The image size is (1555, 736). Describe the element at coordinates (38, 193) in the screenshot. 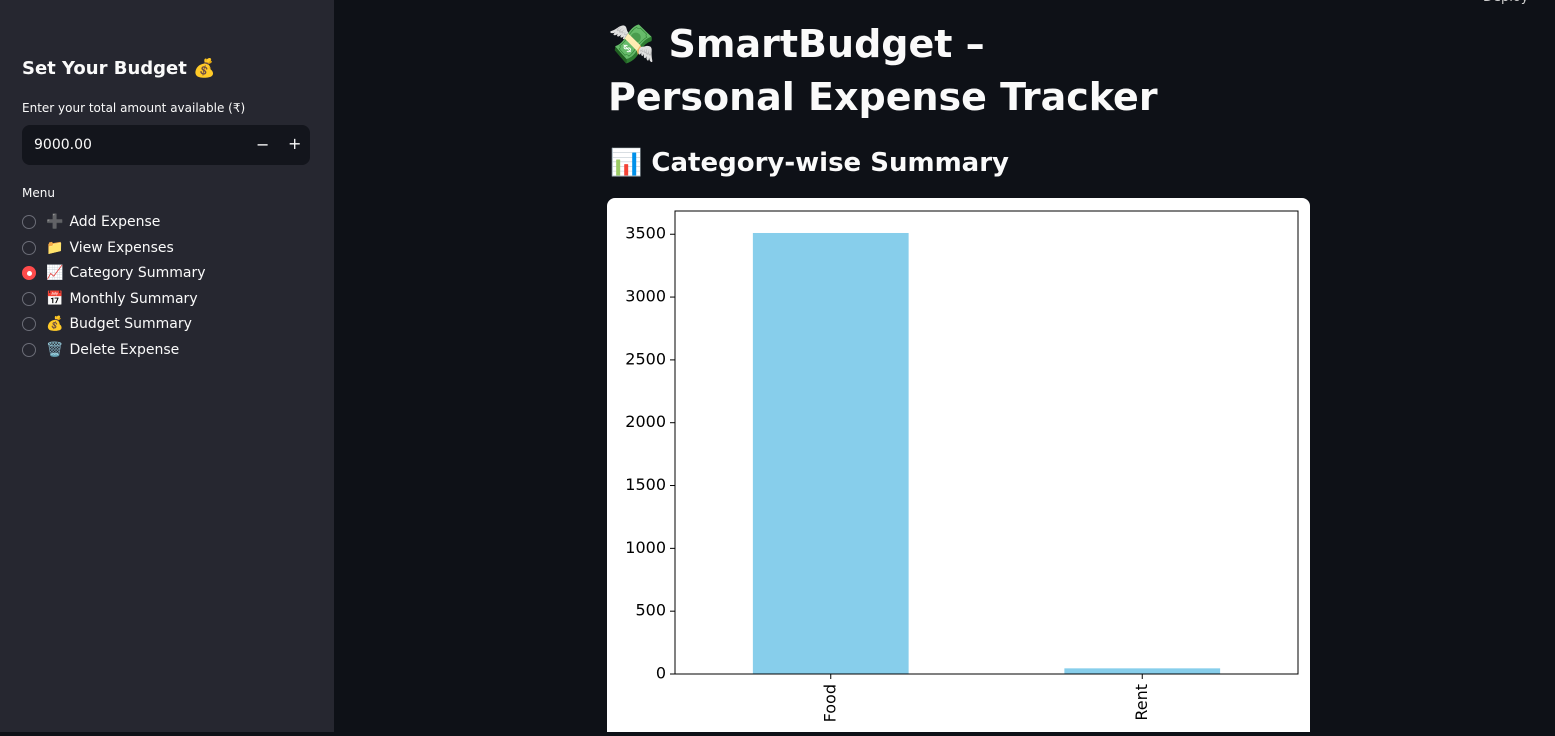

I see `menu-label: Menu` at that location.